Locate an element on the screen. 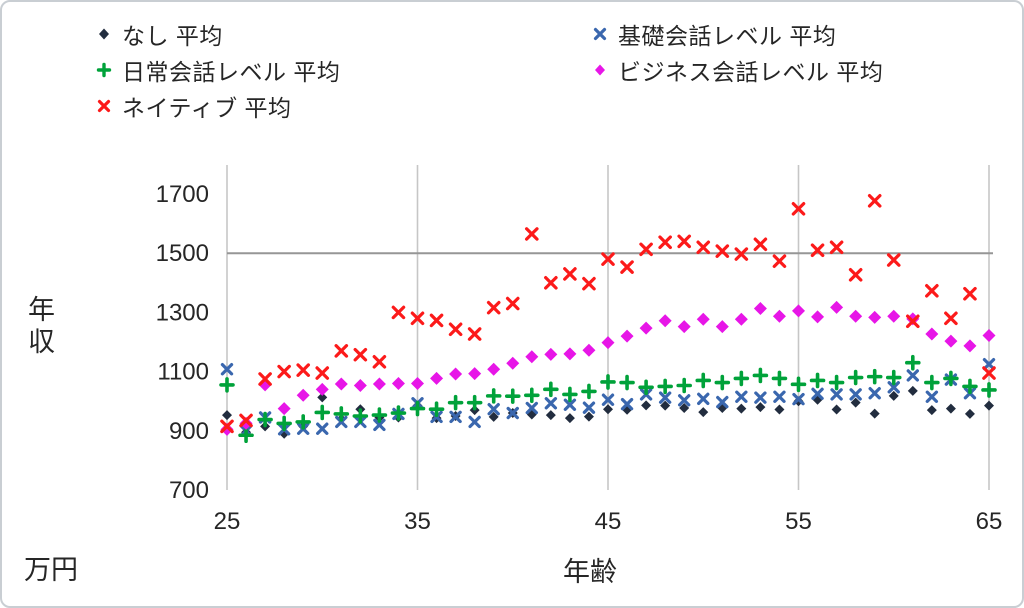  legend-label: ビジネス会話レベル 平均 is located at coordinates (751, 72).